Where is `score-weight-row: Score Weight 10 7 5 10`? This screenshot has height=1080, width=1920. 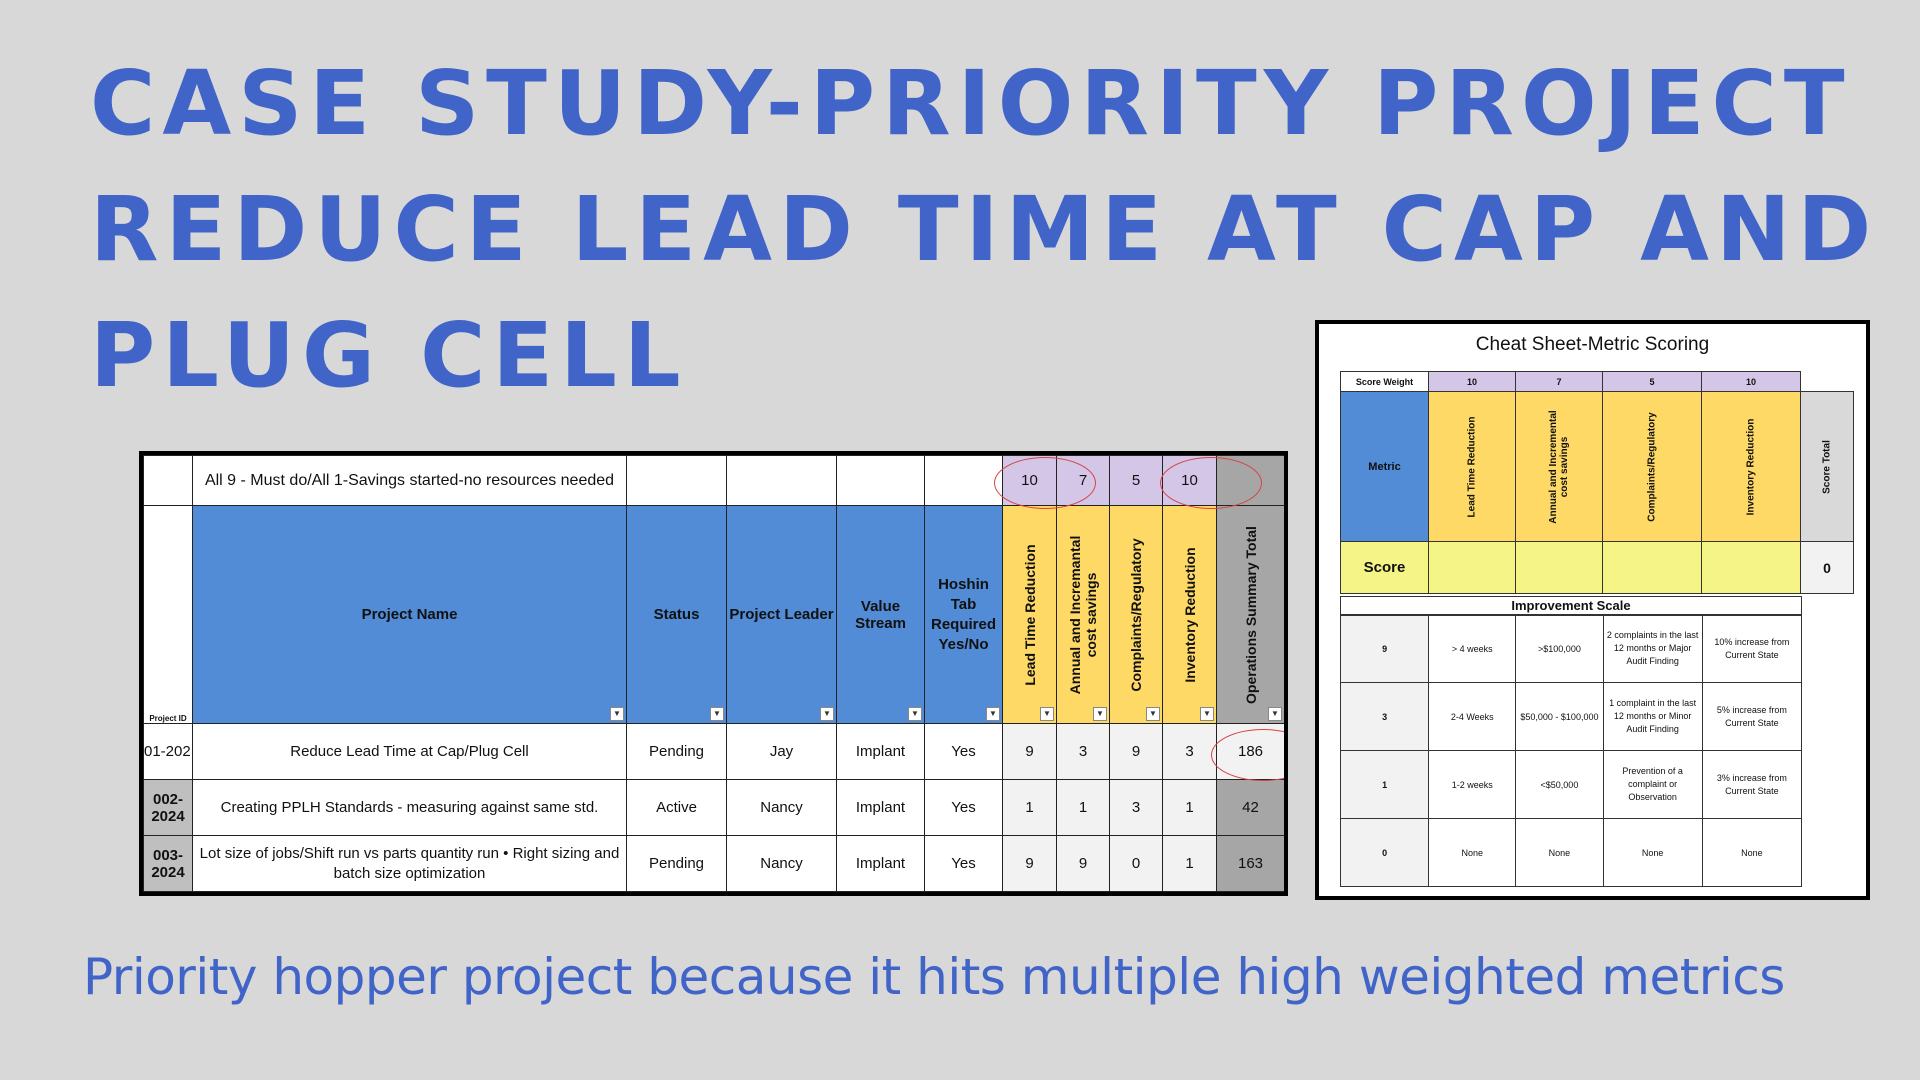
score-weight-row: Score Weight 10 7 5 10 is located at coordinates (1597, 381).